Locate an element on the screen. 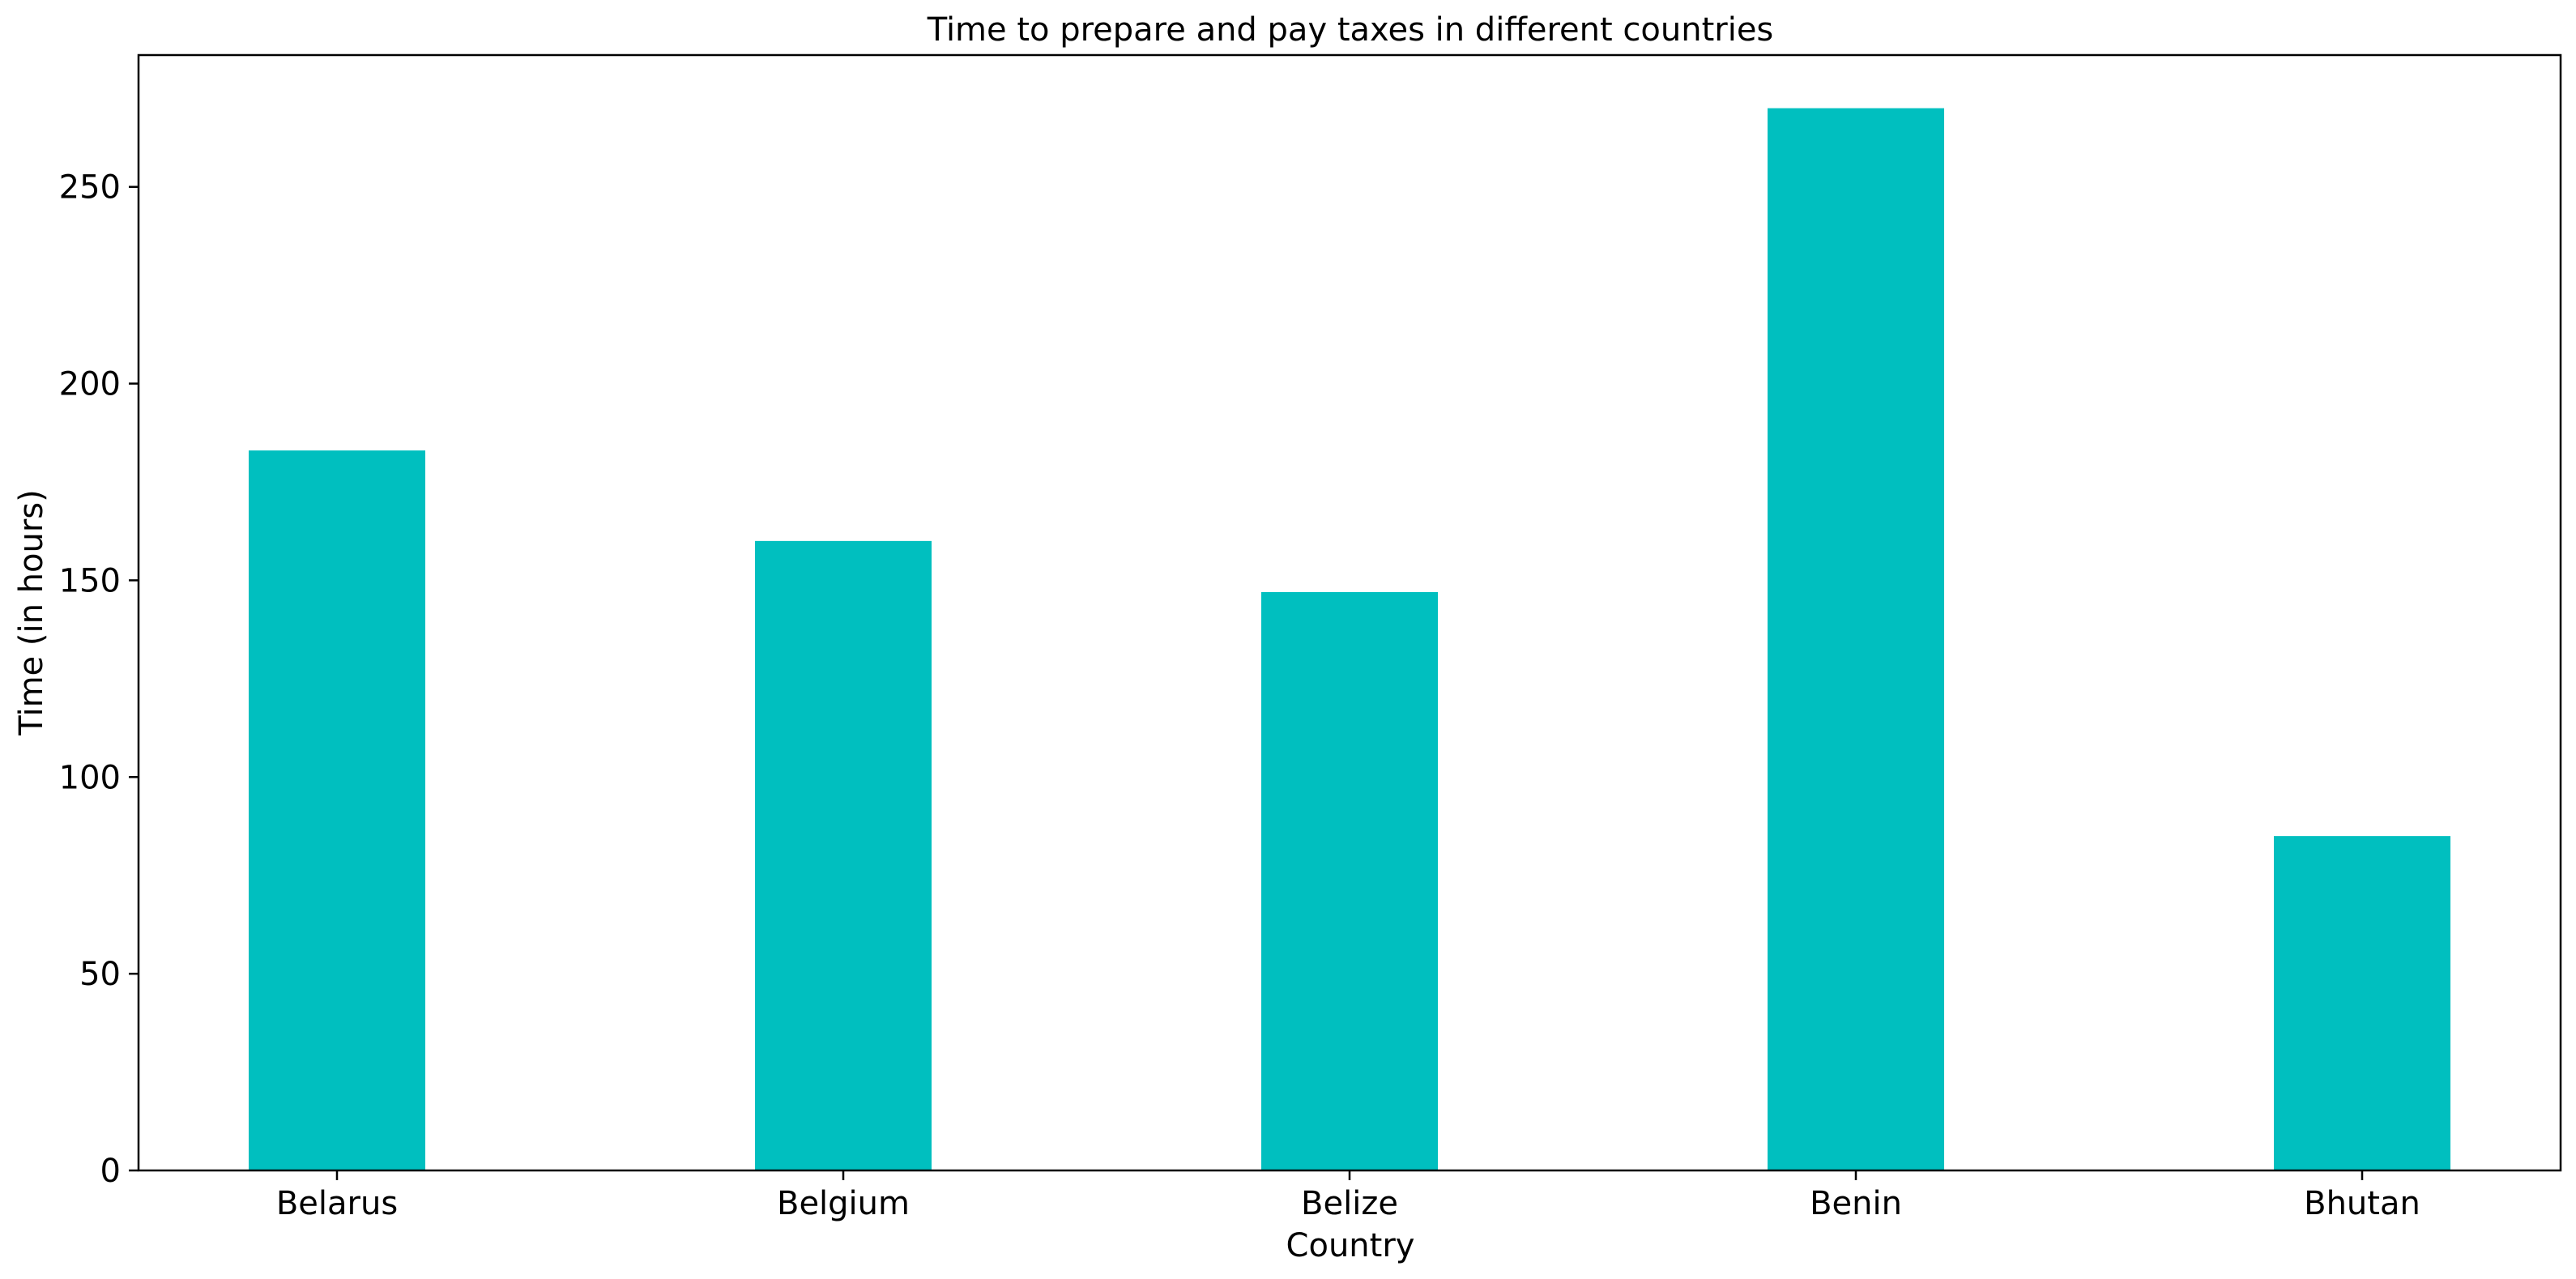 This screenshot has width=2576, height=1279. x-axis: Belarus Belgium Belize Benin Bhutan is located at coordinates (1348, 1196).